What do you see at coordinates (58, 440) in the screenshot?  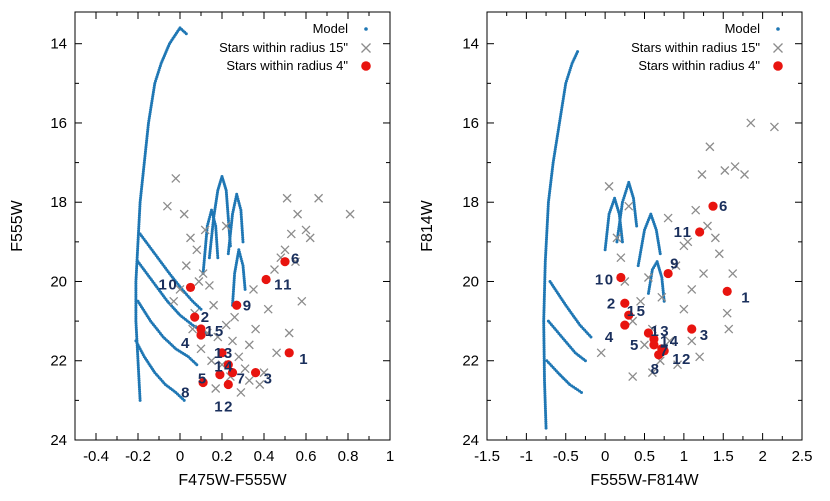 I see `y-tick-label: 24` at bounding box center [58, 440].